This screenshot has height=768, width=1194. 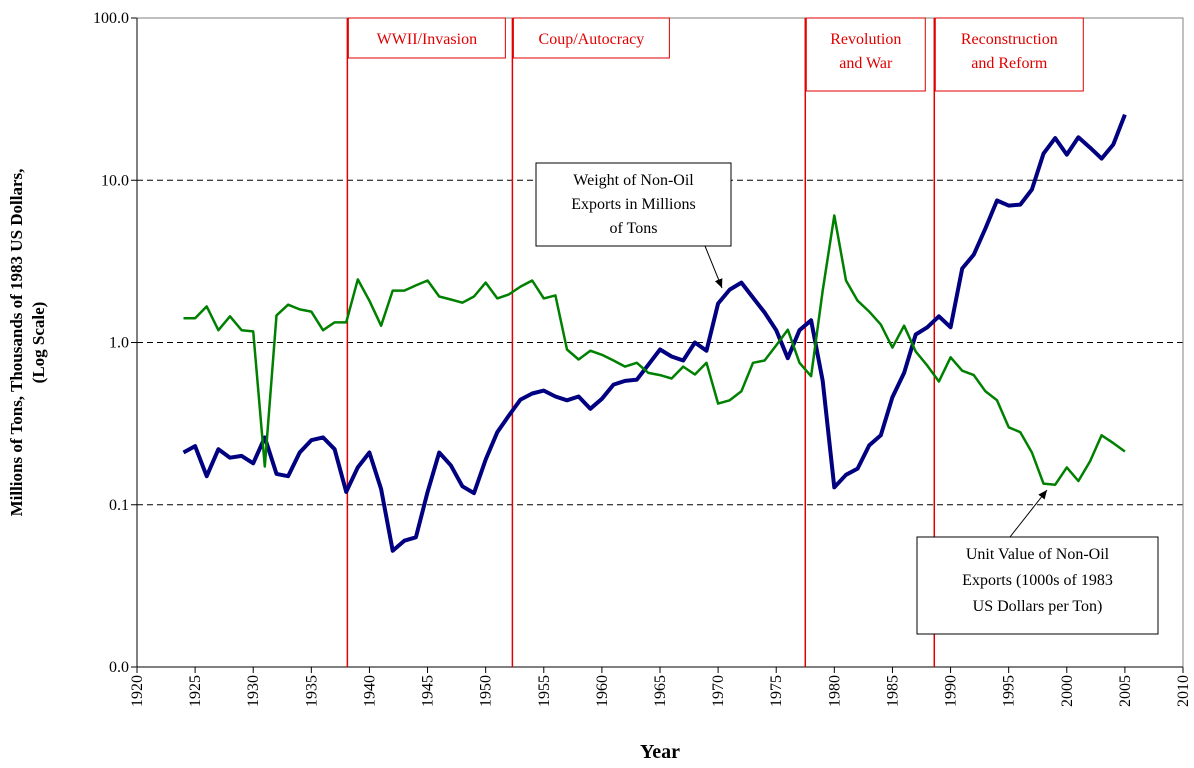 What do you see at coordinates (1183, 691) in the screenshot?
I see `x-tick-label: 2010` at bounding box center [1183, 691].